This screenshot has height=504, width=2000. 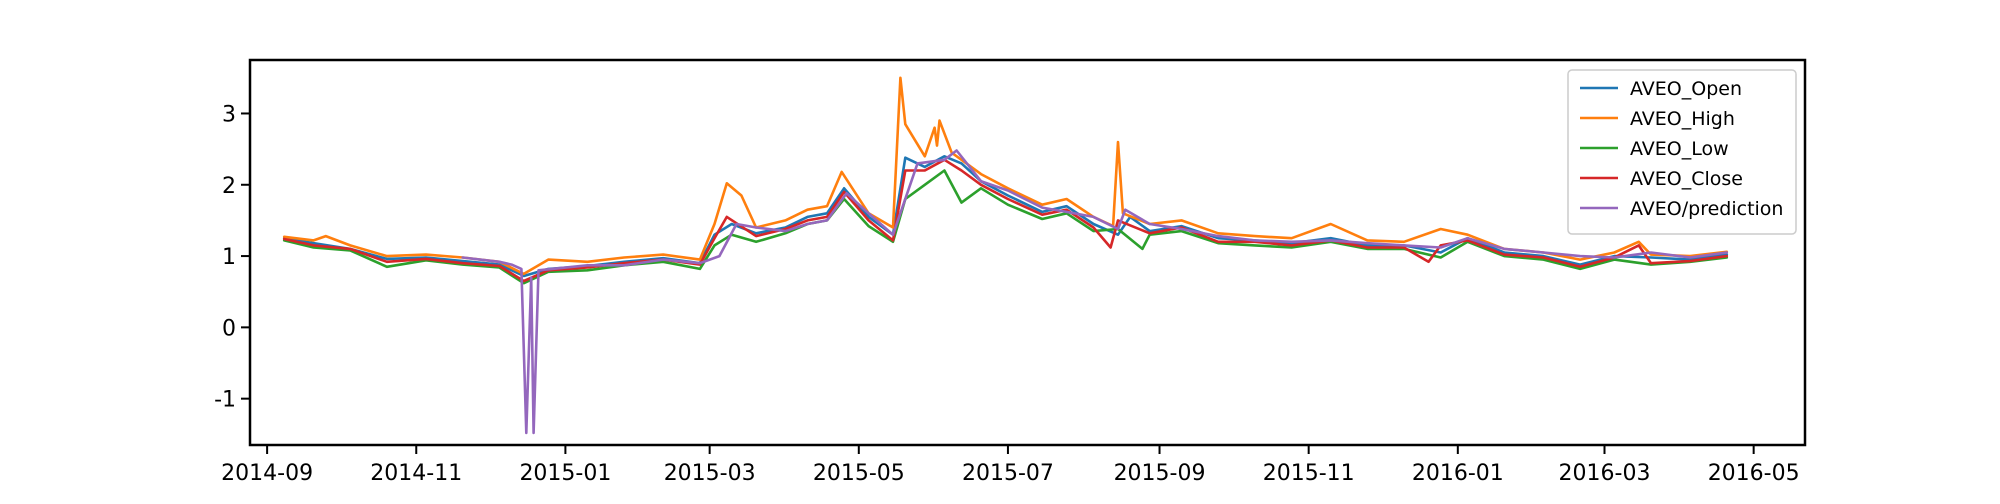 What do you see at coordinates (1605, 473) in the screenshot?
I see `x-tick-label: 2016-03` at bounding box center [1605, 473].